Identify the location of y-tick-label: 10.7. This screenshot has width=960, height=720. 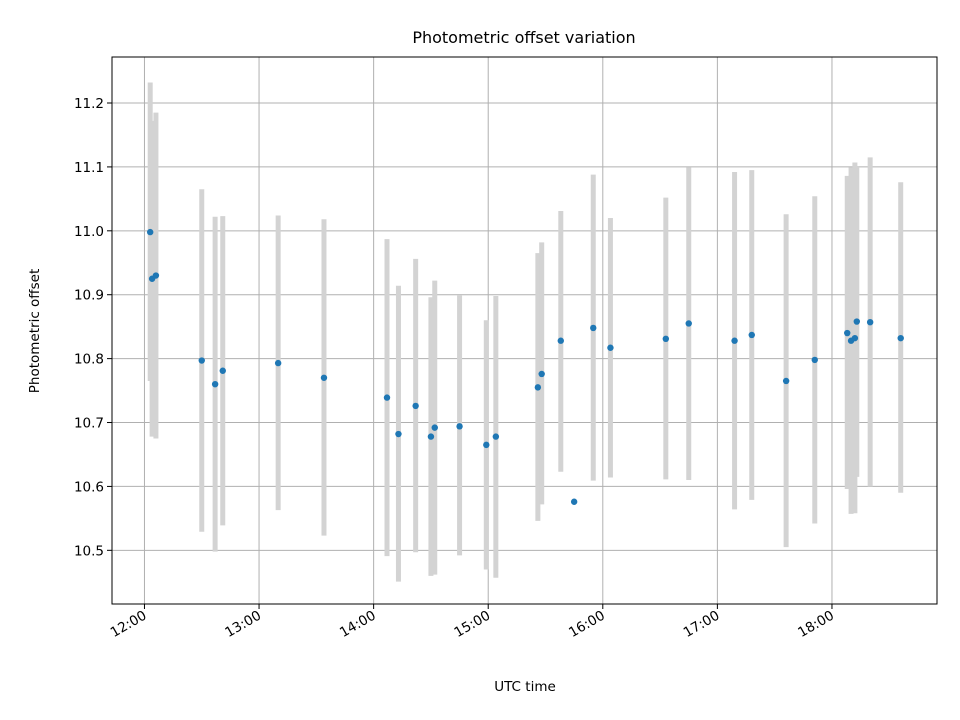
(89, 424).